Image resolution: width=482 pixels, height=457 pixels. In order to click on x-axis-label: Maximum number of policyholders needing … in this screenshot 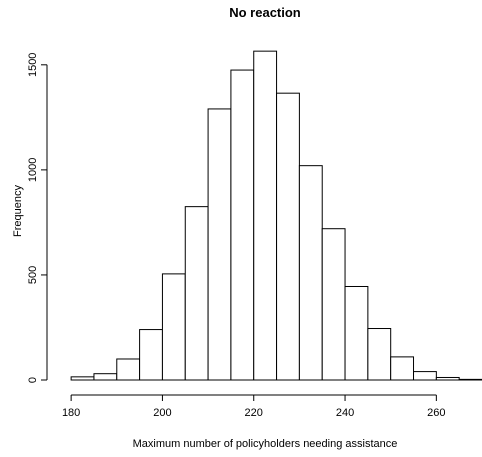, I will do `click(265, 444)`.